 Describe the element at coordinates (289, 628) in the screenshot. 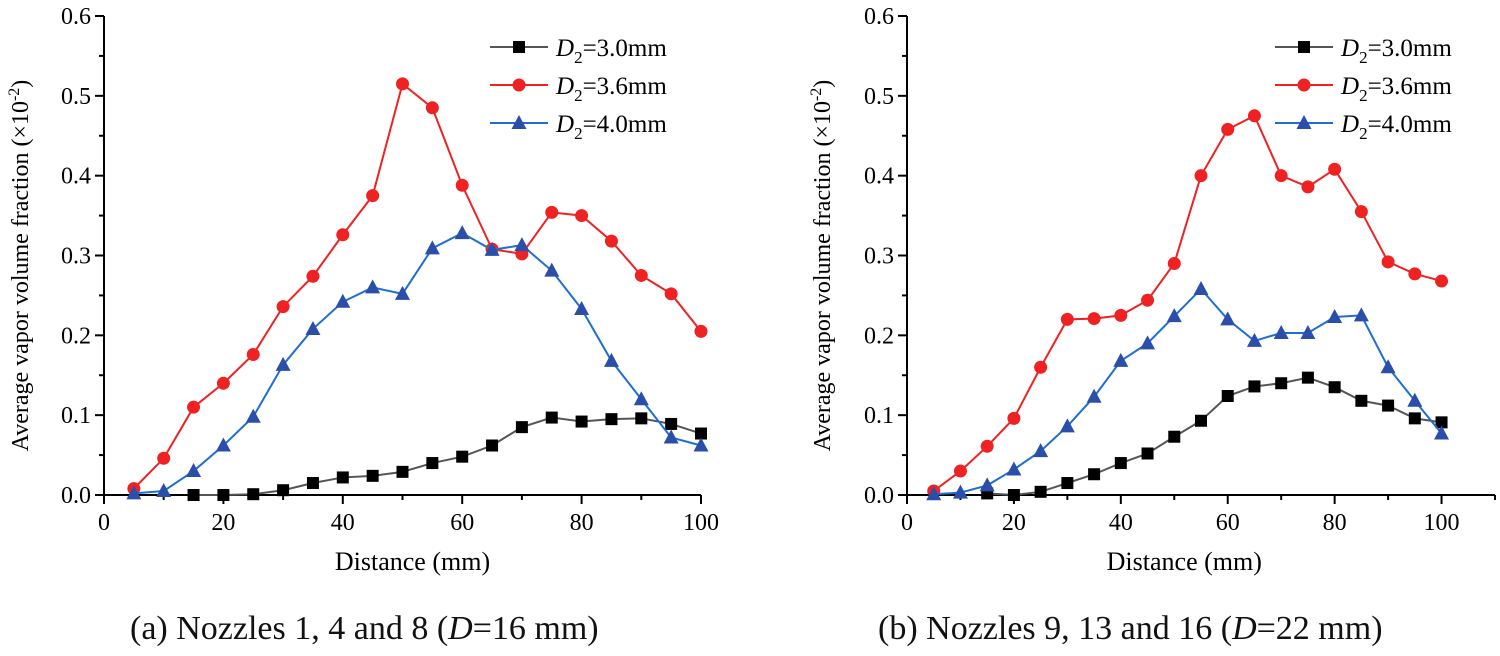

I see `caption-a-pre: (a) Nozzles 1, 4 and 8 (` at that location.